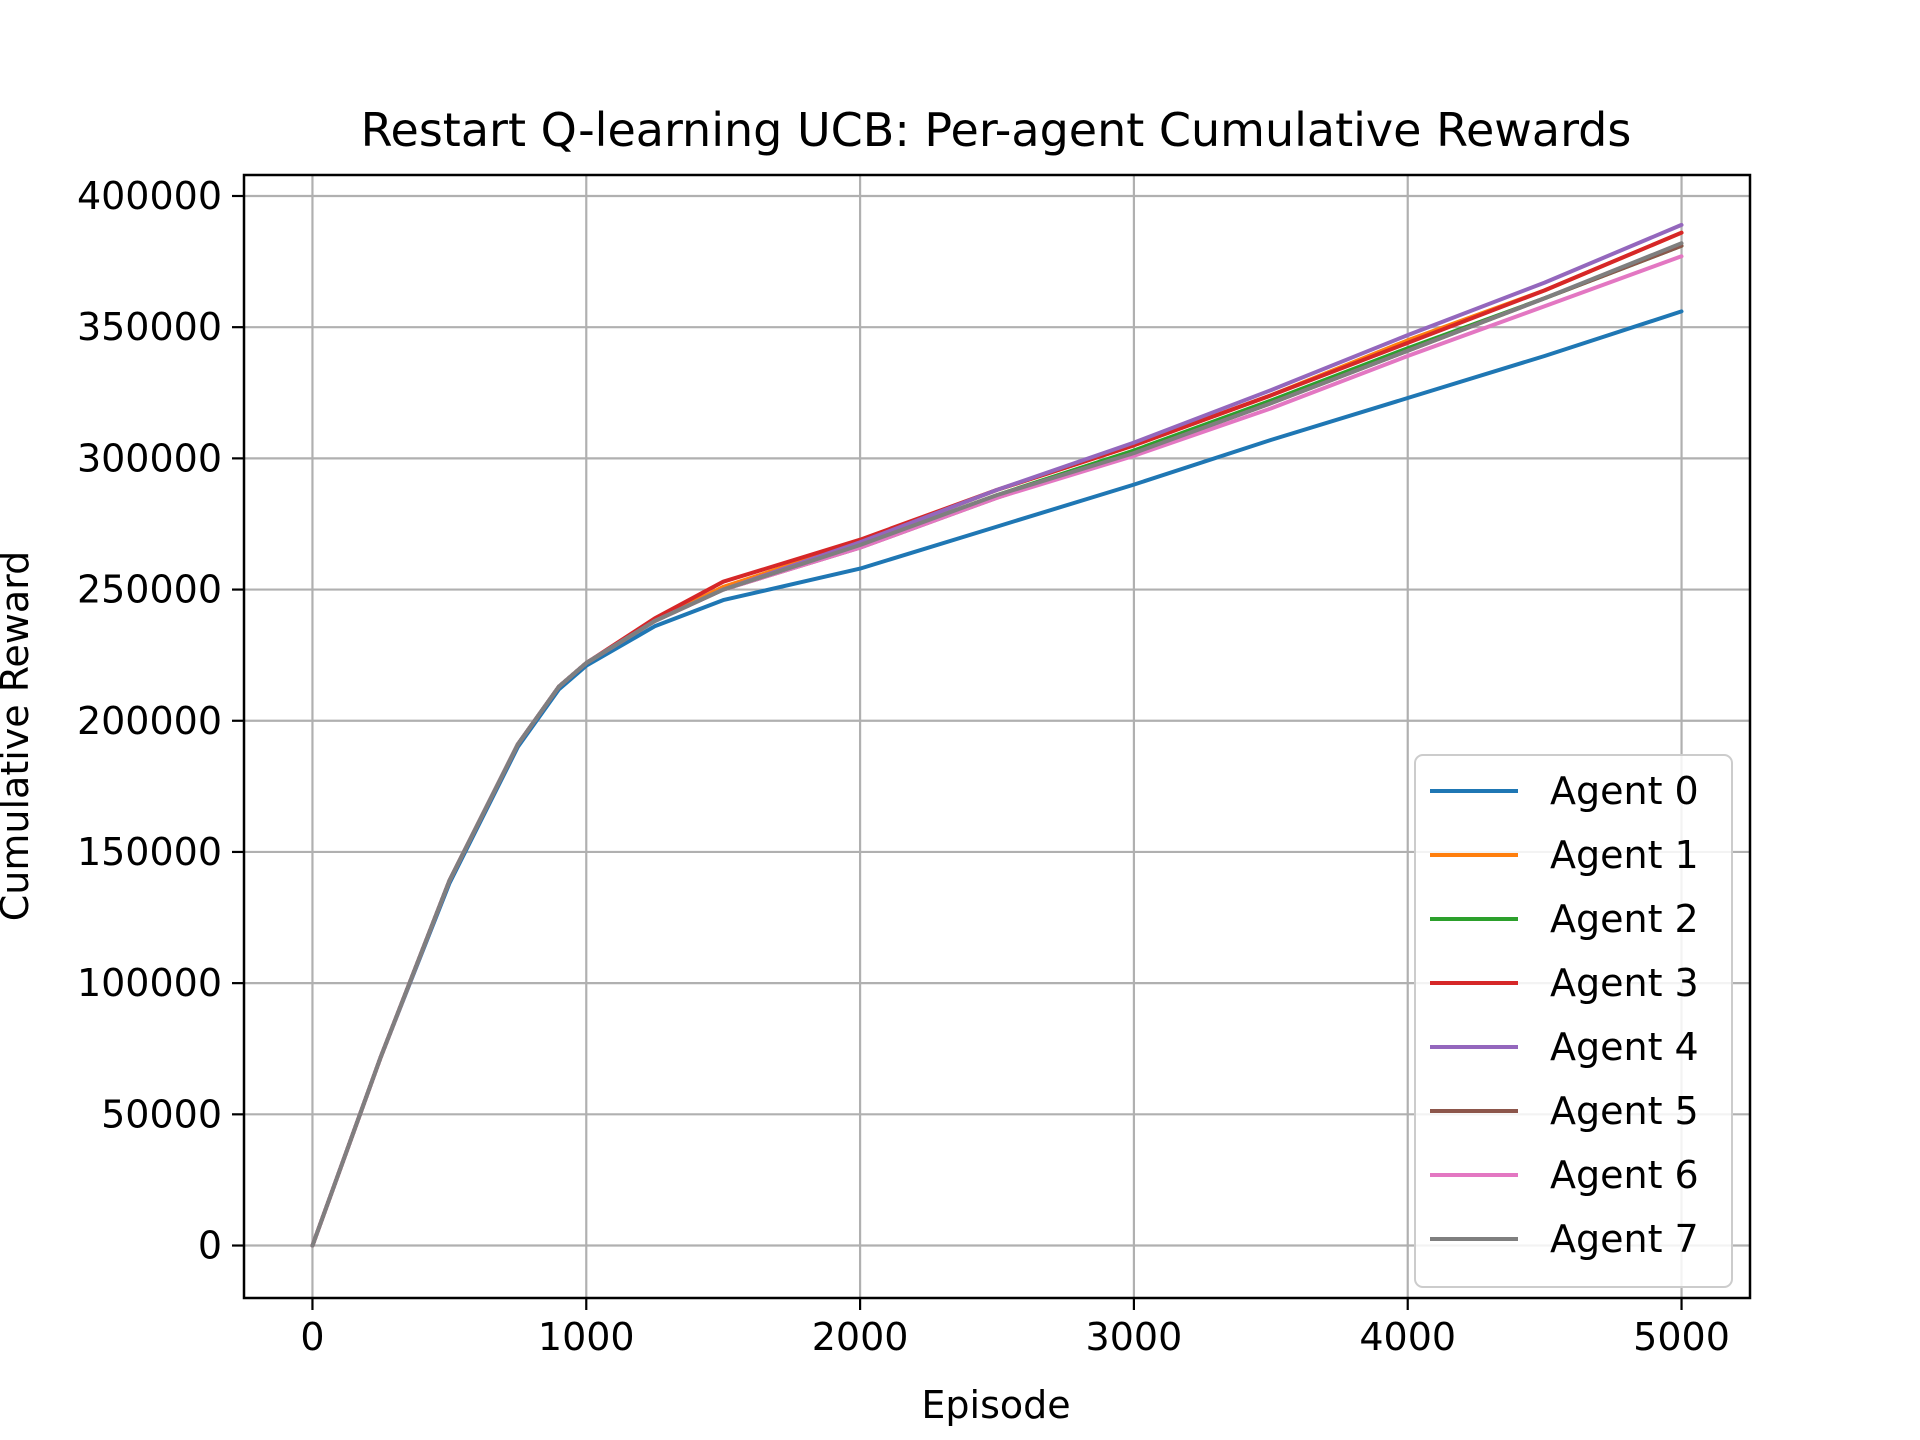  I want to click on legend-label-agent-2: Agent 2, so click(1624, 919).